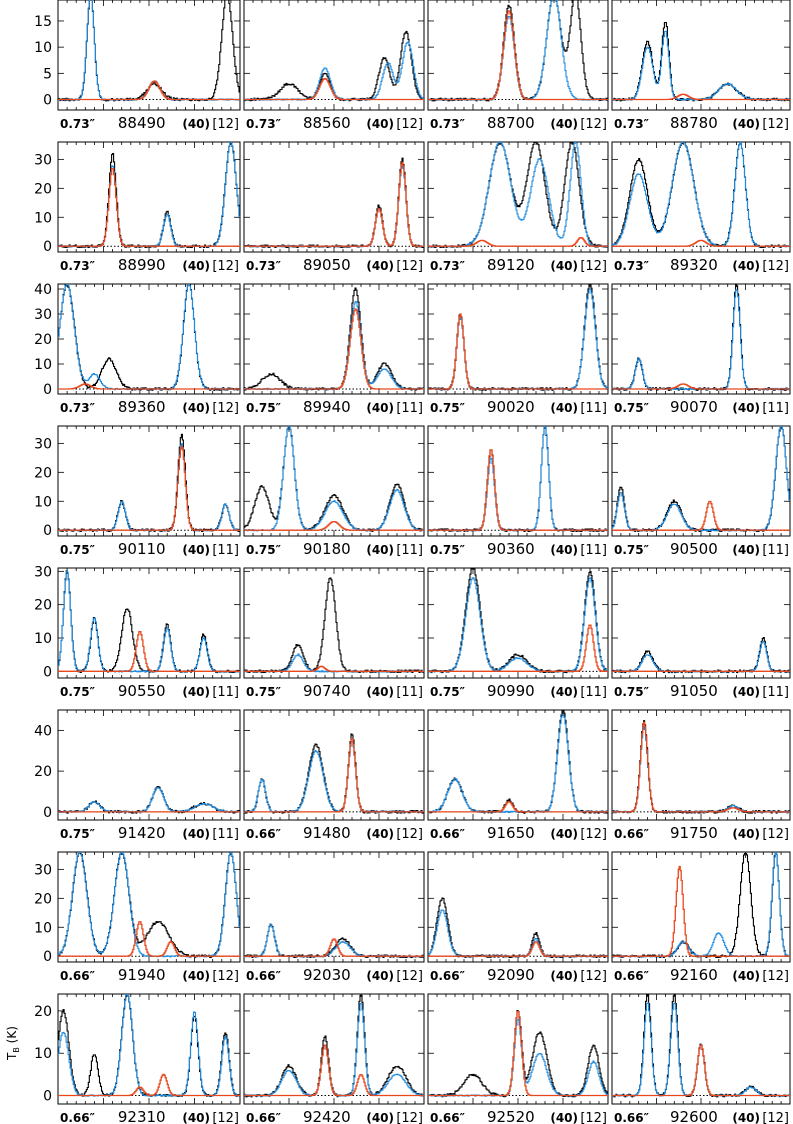 The width and height of the screenshot is (793, 1124). Describe the element at coordinates (327, 691) in the screenshot. I see `frequency-label: 90740` at that location.